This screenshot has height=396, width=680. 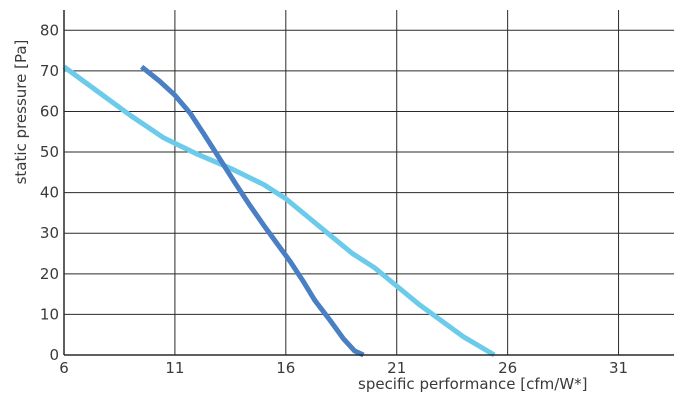 I want to click on y-tick-label: 0, so click(x=54, y=355).